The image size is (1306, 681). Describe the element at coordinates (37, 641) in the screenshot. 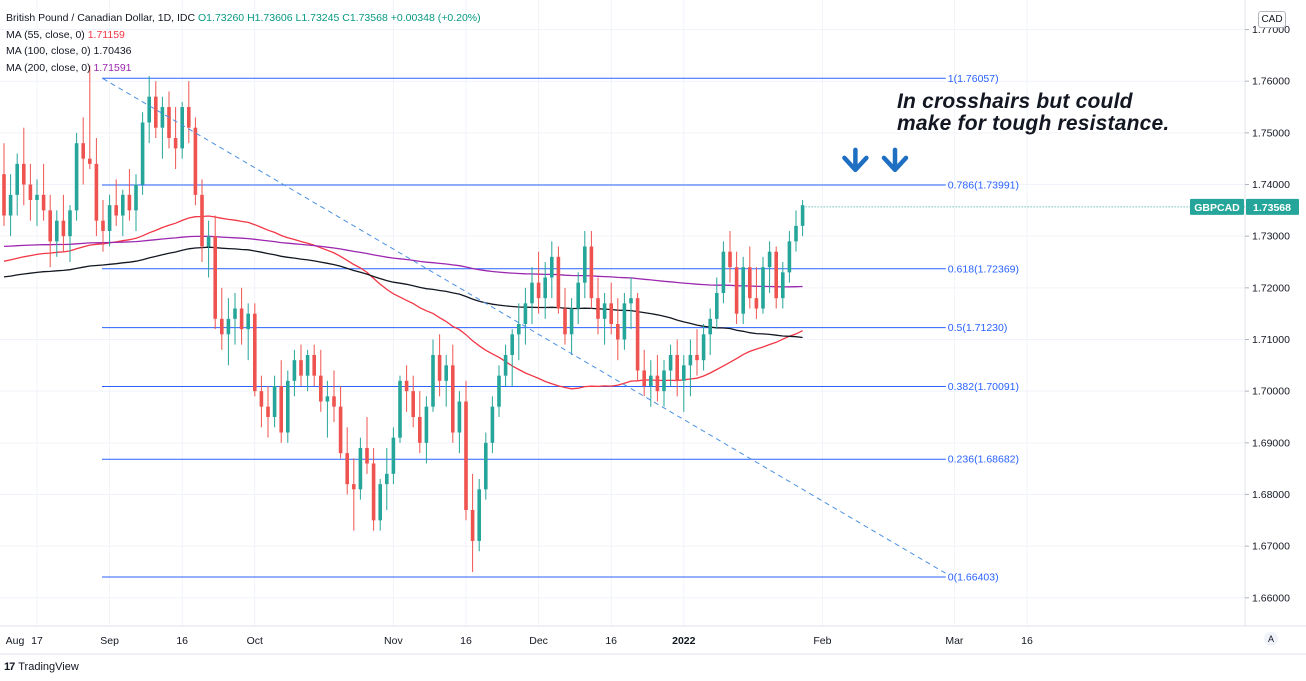

I see `x-tick-label: 17` at that location.